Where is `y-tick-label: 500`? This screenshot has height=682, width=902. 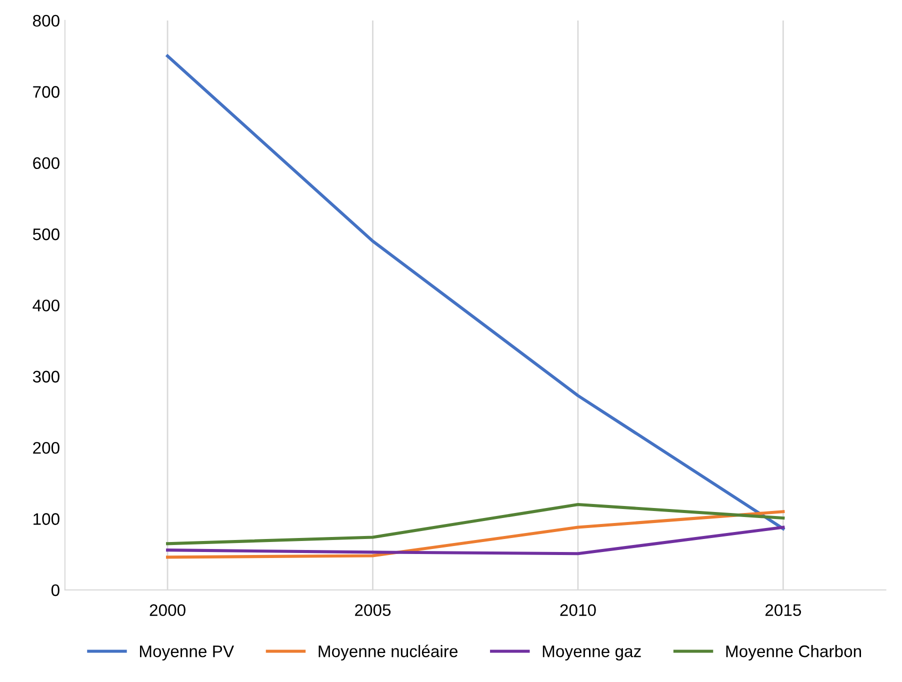
y-tick-label: 500 is located at coordinates (46, 234).